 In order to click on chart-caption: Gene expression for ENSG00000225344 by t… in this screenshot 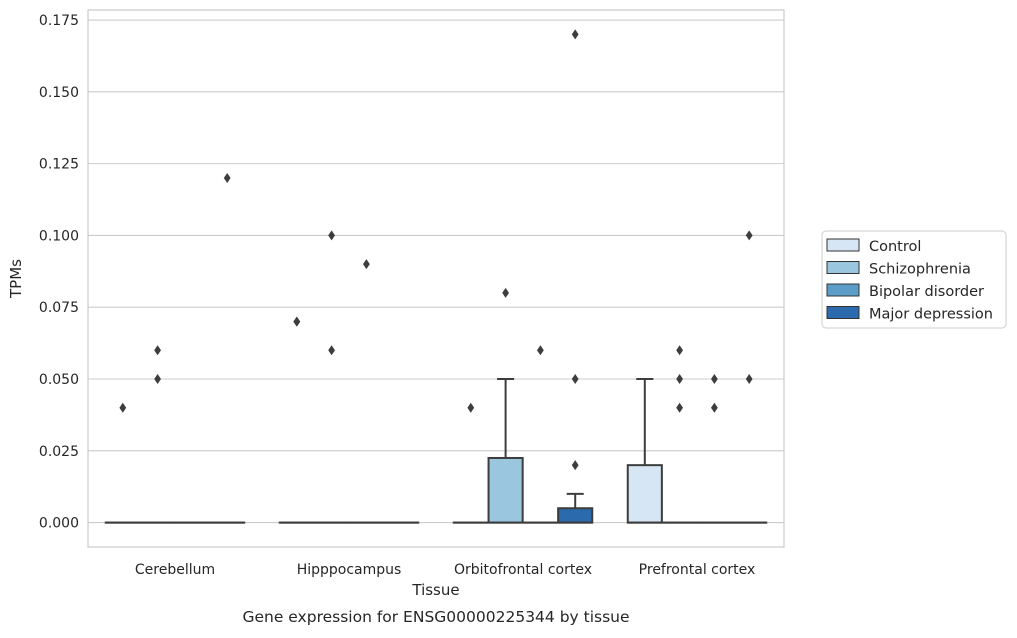, I will do `click(435, 617)`.